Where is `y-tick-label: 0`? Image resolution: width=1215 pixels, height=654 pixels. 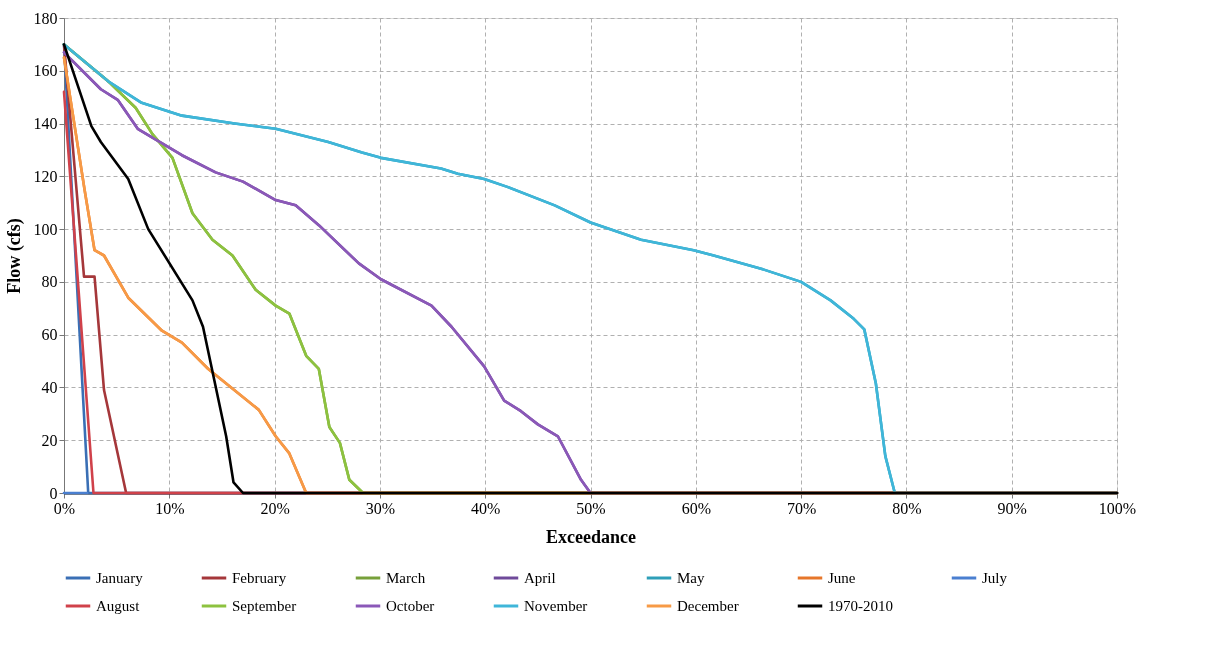
y-tick-label: 0 is located at coordinates (53, 493).